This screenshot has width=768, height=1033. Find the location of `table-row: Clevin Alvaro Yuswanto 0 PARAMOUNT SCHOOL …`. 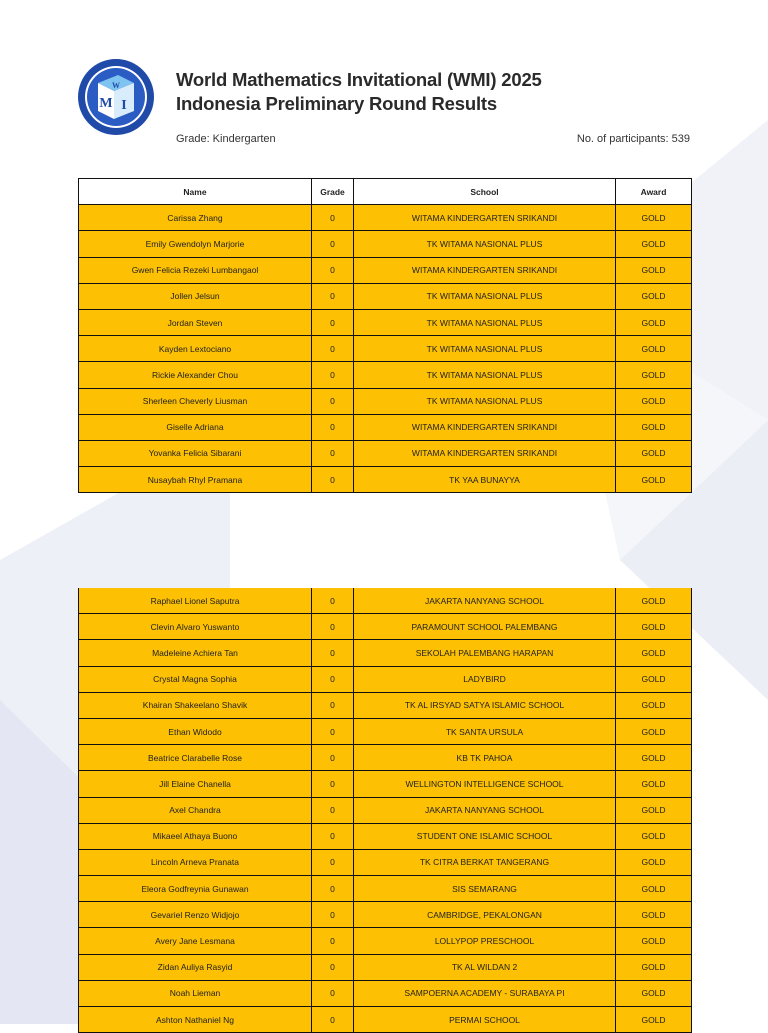

table-row: Clevin Alvaro Yuswanto 0 PARAMOUNT SCHOOL … is located at coordinates (385, 627).